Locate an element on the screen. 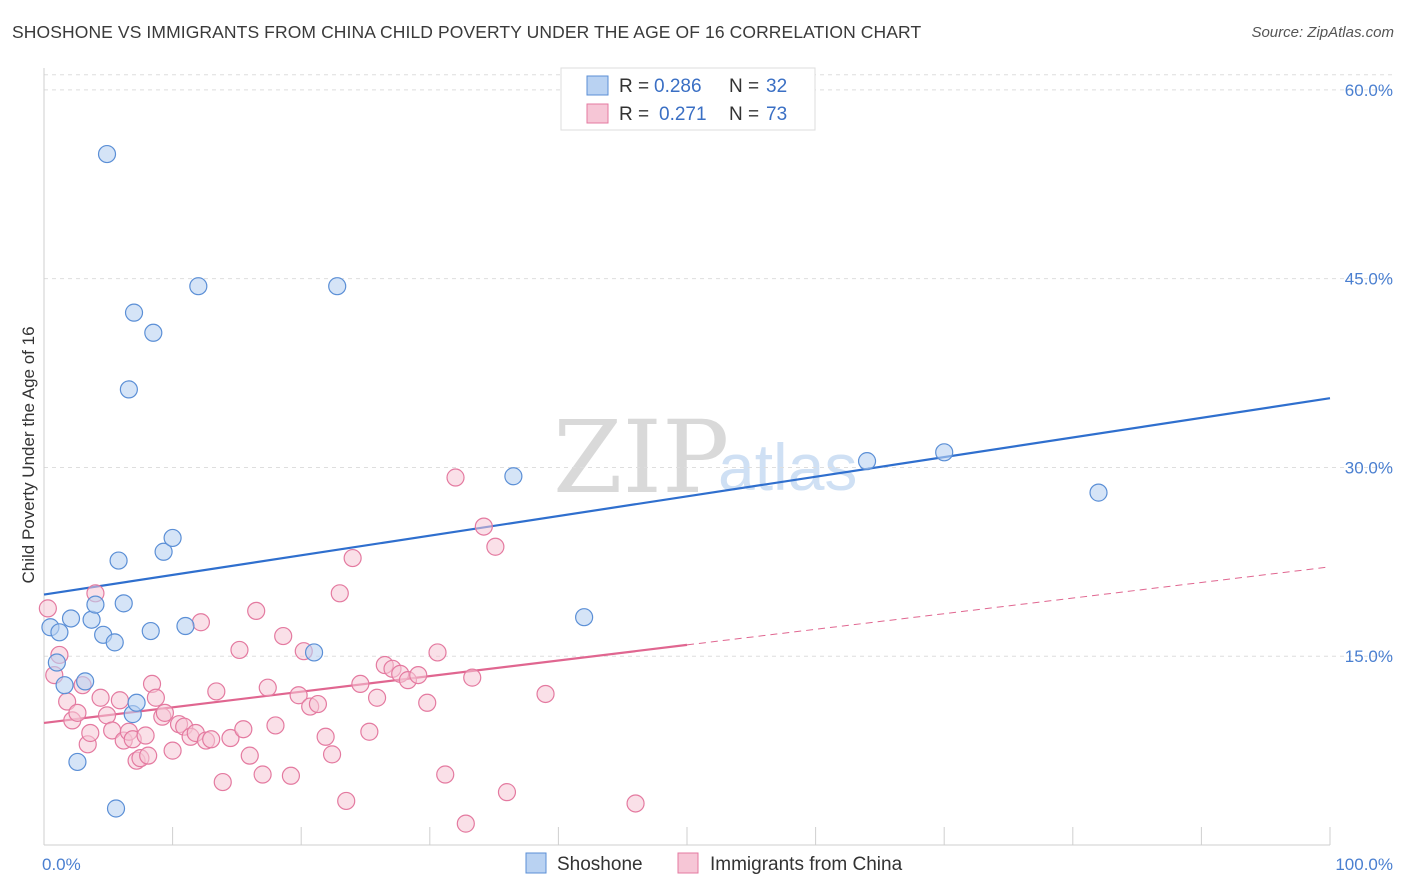  y-axis-title: Child Poverty Under the Age of 16 is located at coordinates (28, 454).